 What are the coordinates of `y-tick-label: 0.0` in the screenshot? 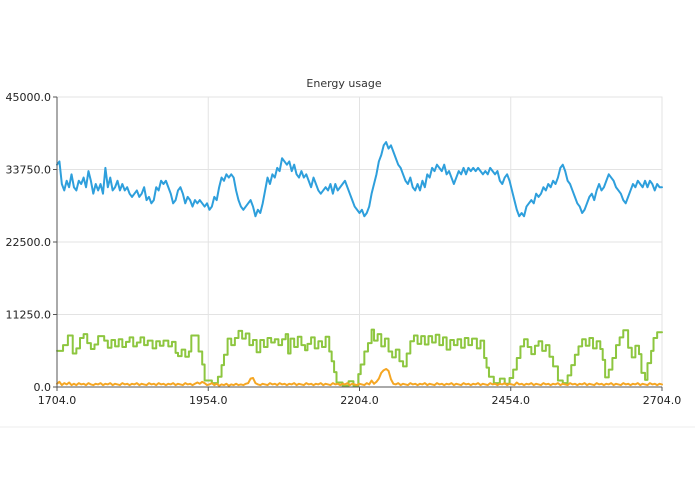 It's located at (43, 387).